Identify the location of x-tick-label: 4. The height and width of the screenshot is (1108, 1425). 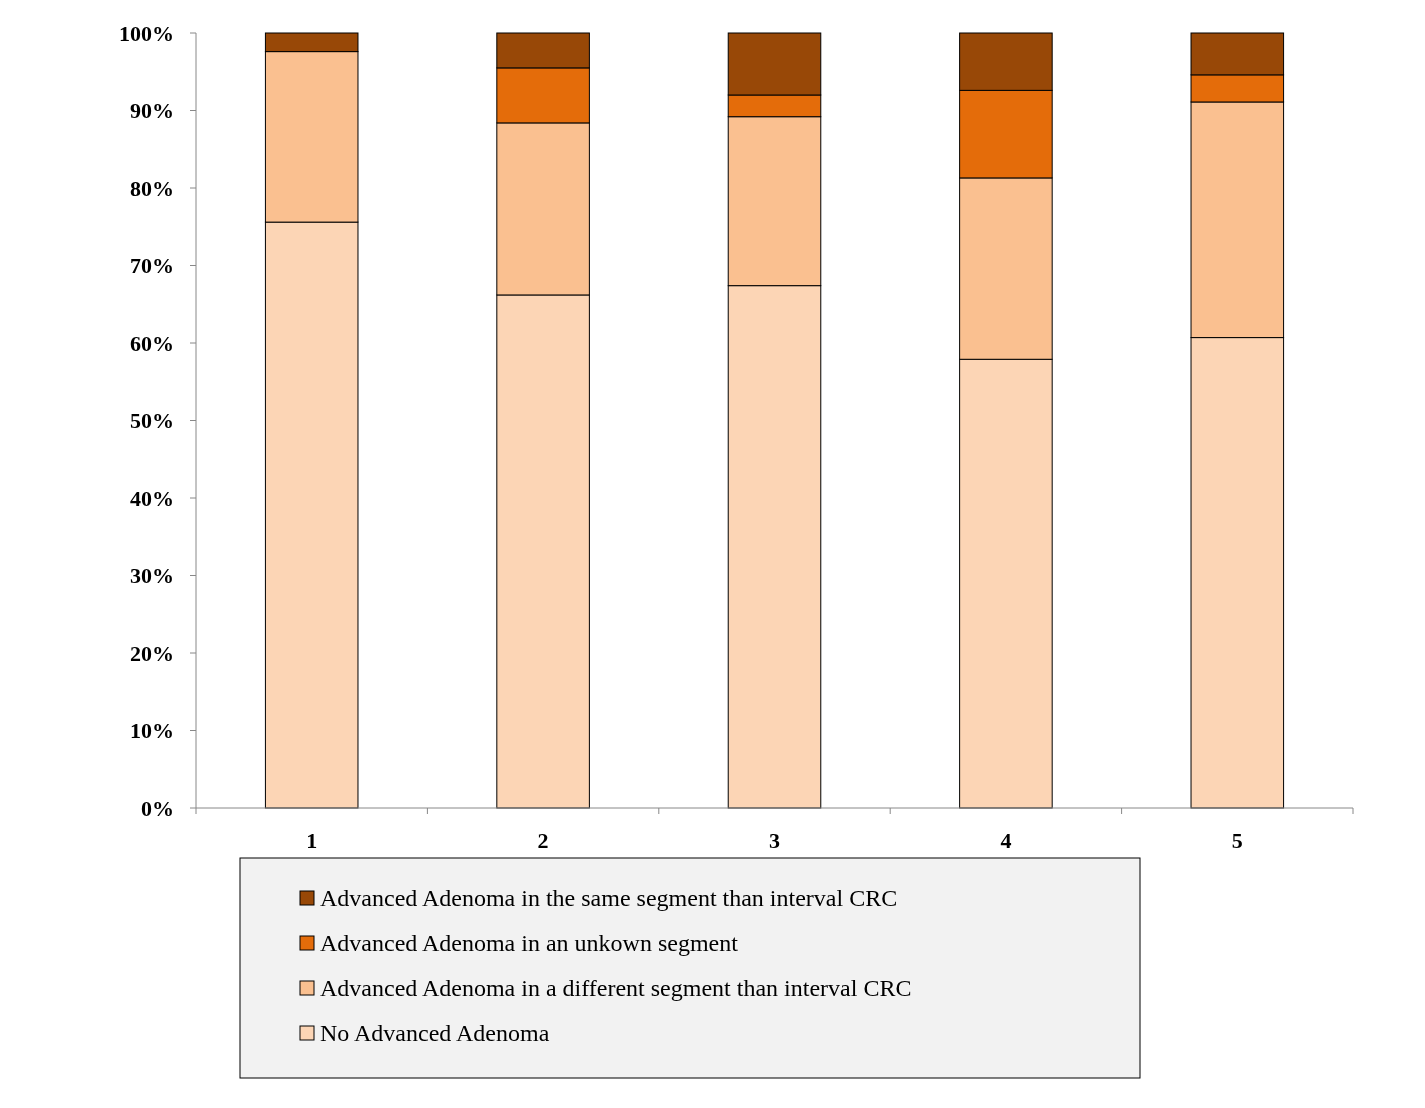
(1006, 840).